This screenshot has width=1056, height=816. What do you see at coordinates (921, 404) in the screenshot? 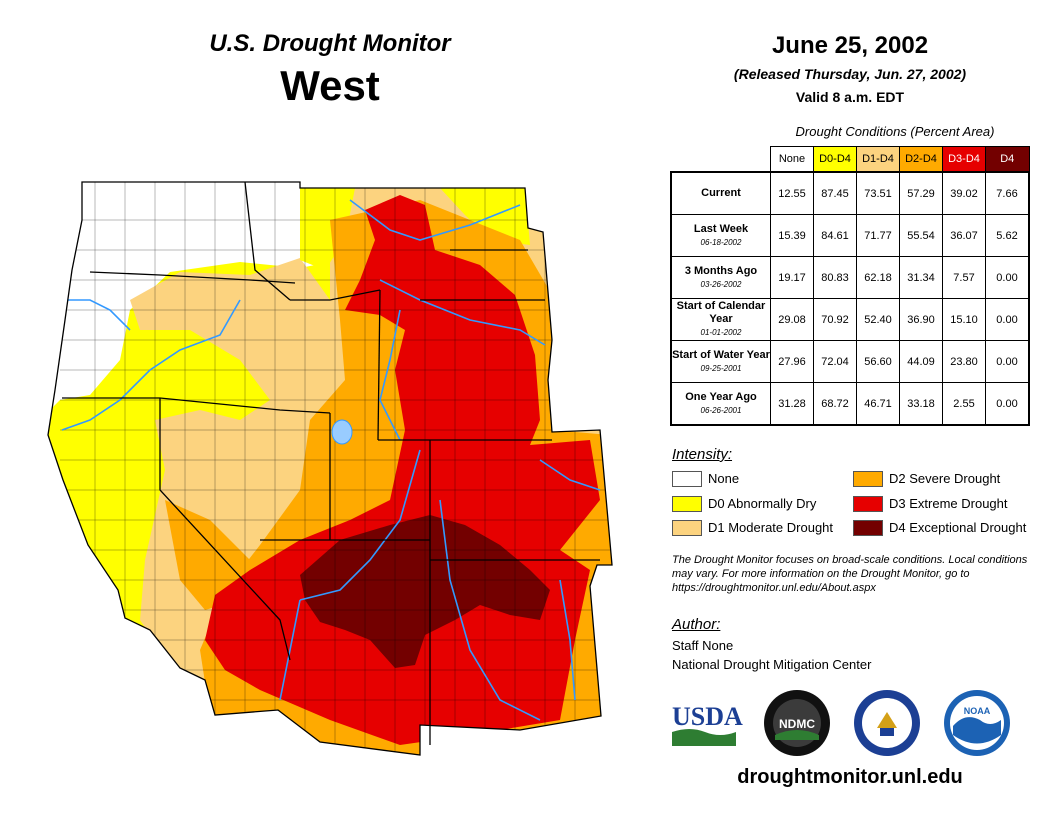
I see `cell-d2-d4: 33.18` at bounding box center [921, 404].